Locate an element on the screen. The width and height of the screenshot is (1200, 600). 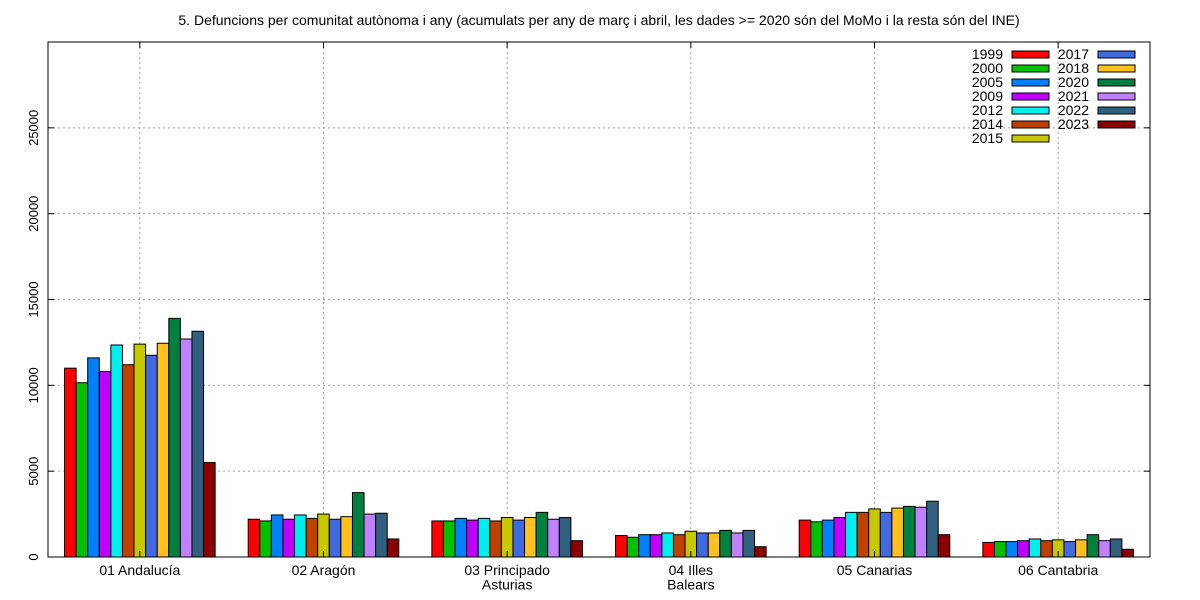
legend-label: 2017 is located at coordinates (1073, 54).